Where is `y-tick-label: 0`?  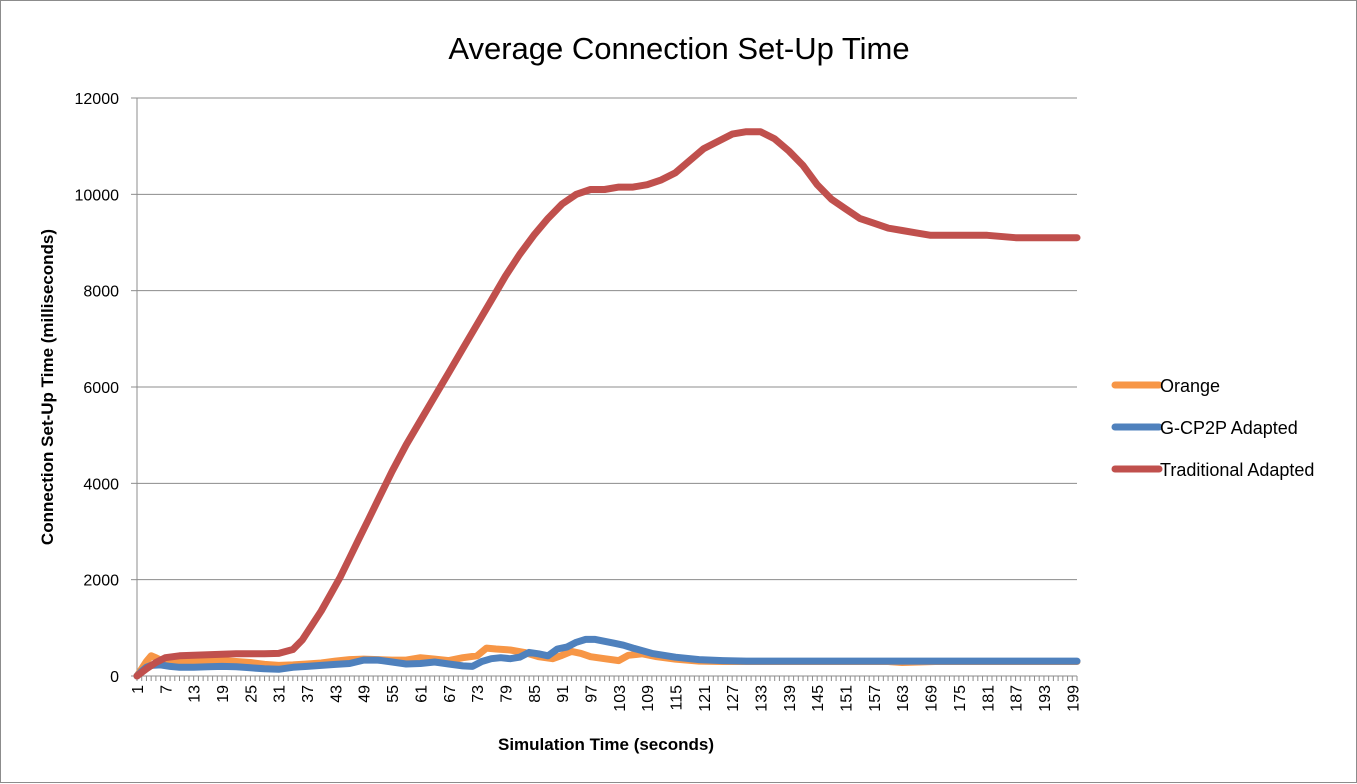
y-tick-label: 0 is located at coordinates (114, 677).